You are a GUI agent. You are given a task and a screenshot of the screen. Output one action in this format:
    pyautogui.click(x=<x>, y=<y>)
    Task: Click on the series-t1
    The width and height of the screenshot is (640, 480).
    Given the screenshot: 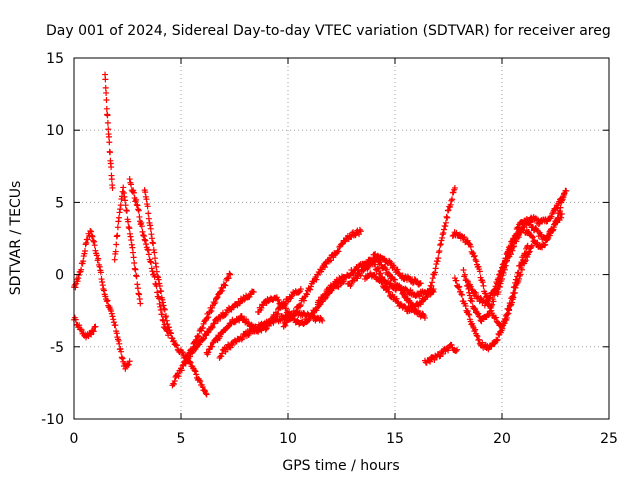 What is the action you would take?
    pyautogui.click(x=102, y=300)
    